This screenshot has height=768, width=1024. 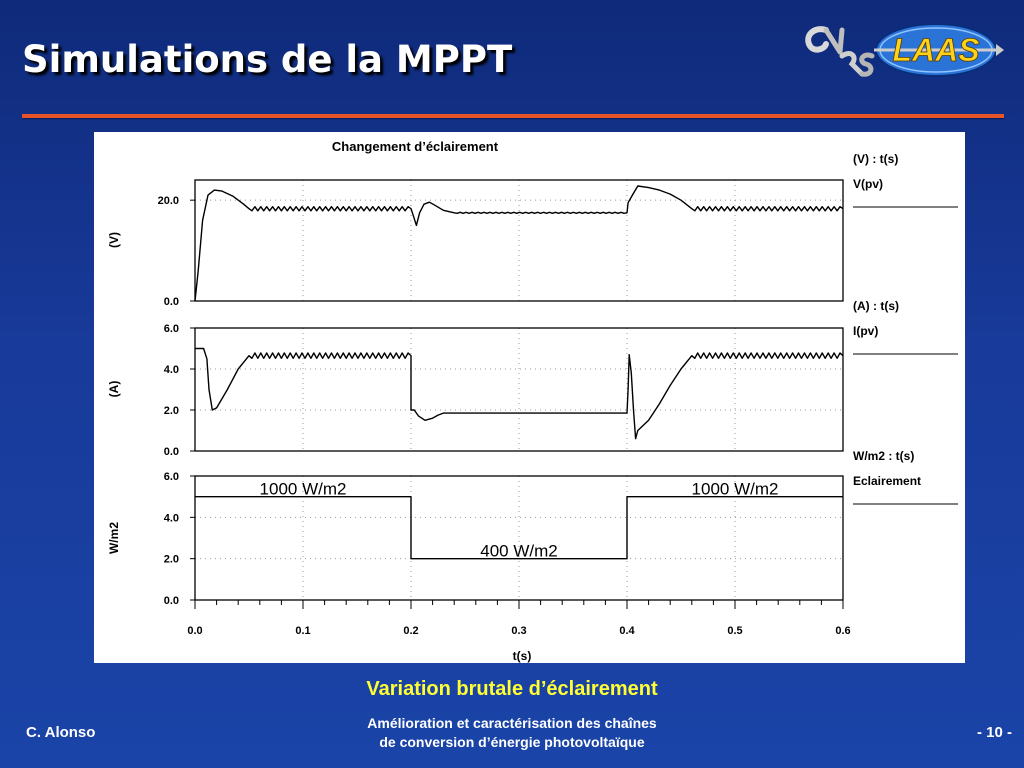 I want to click on chart-title: Changement d’éclairement, so click(x=415, y=146).